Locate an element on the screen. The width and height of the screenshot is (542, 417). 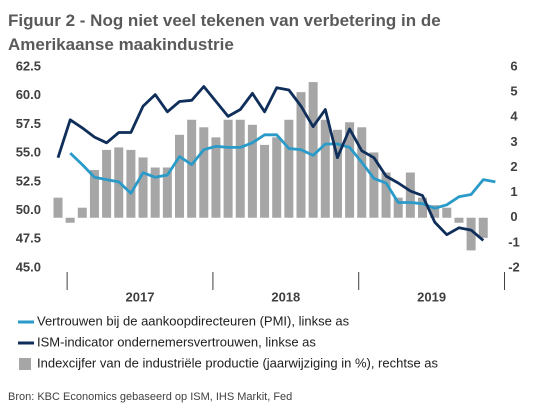
y2-tick-label: -1 is located at coordinates (514, 241).